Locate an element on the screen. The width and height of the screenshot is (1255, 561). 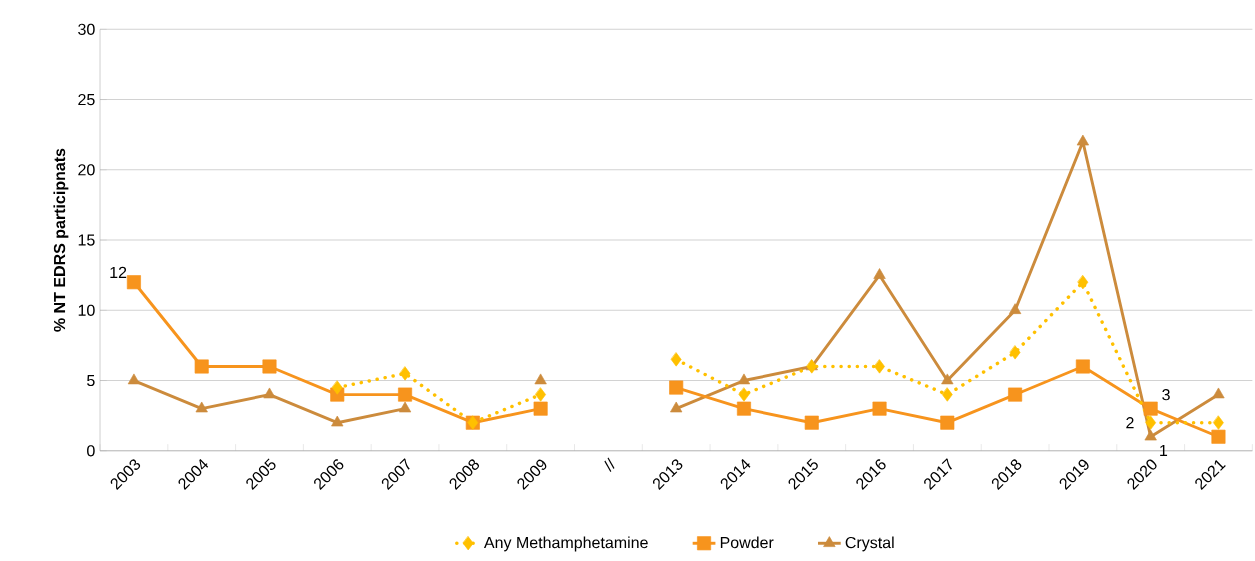
y-tick-label: 15 is located at coordinates (86, 240).